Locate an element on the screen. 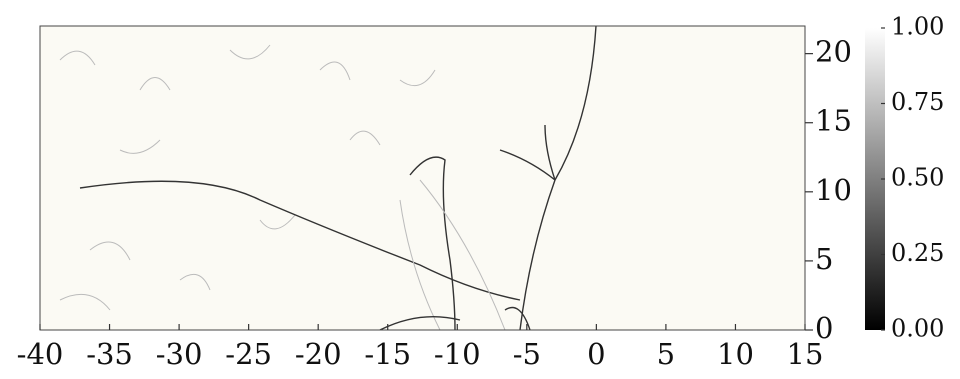 Image resolution: width=960 pixels, height=379 pixels. x-tick-label: -15 is located at coordinates (387, 354).